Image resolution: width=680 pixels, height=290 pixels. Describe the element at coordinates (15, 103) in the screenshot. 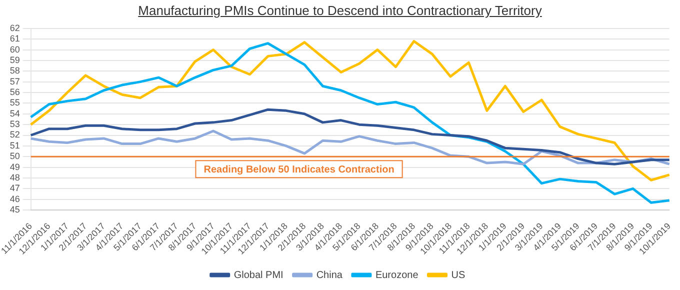

I see `y-tick-label: 55` at that location.